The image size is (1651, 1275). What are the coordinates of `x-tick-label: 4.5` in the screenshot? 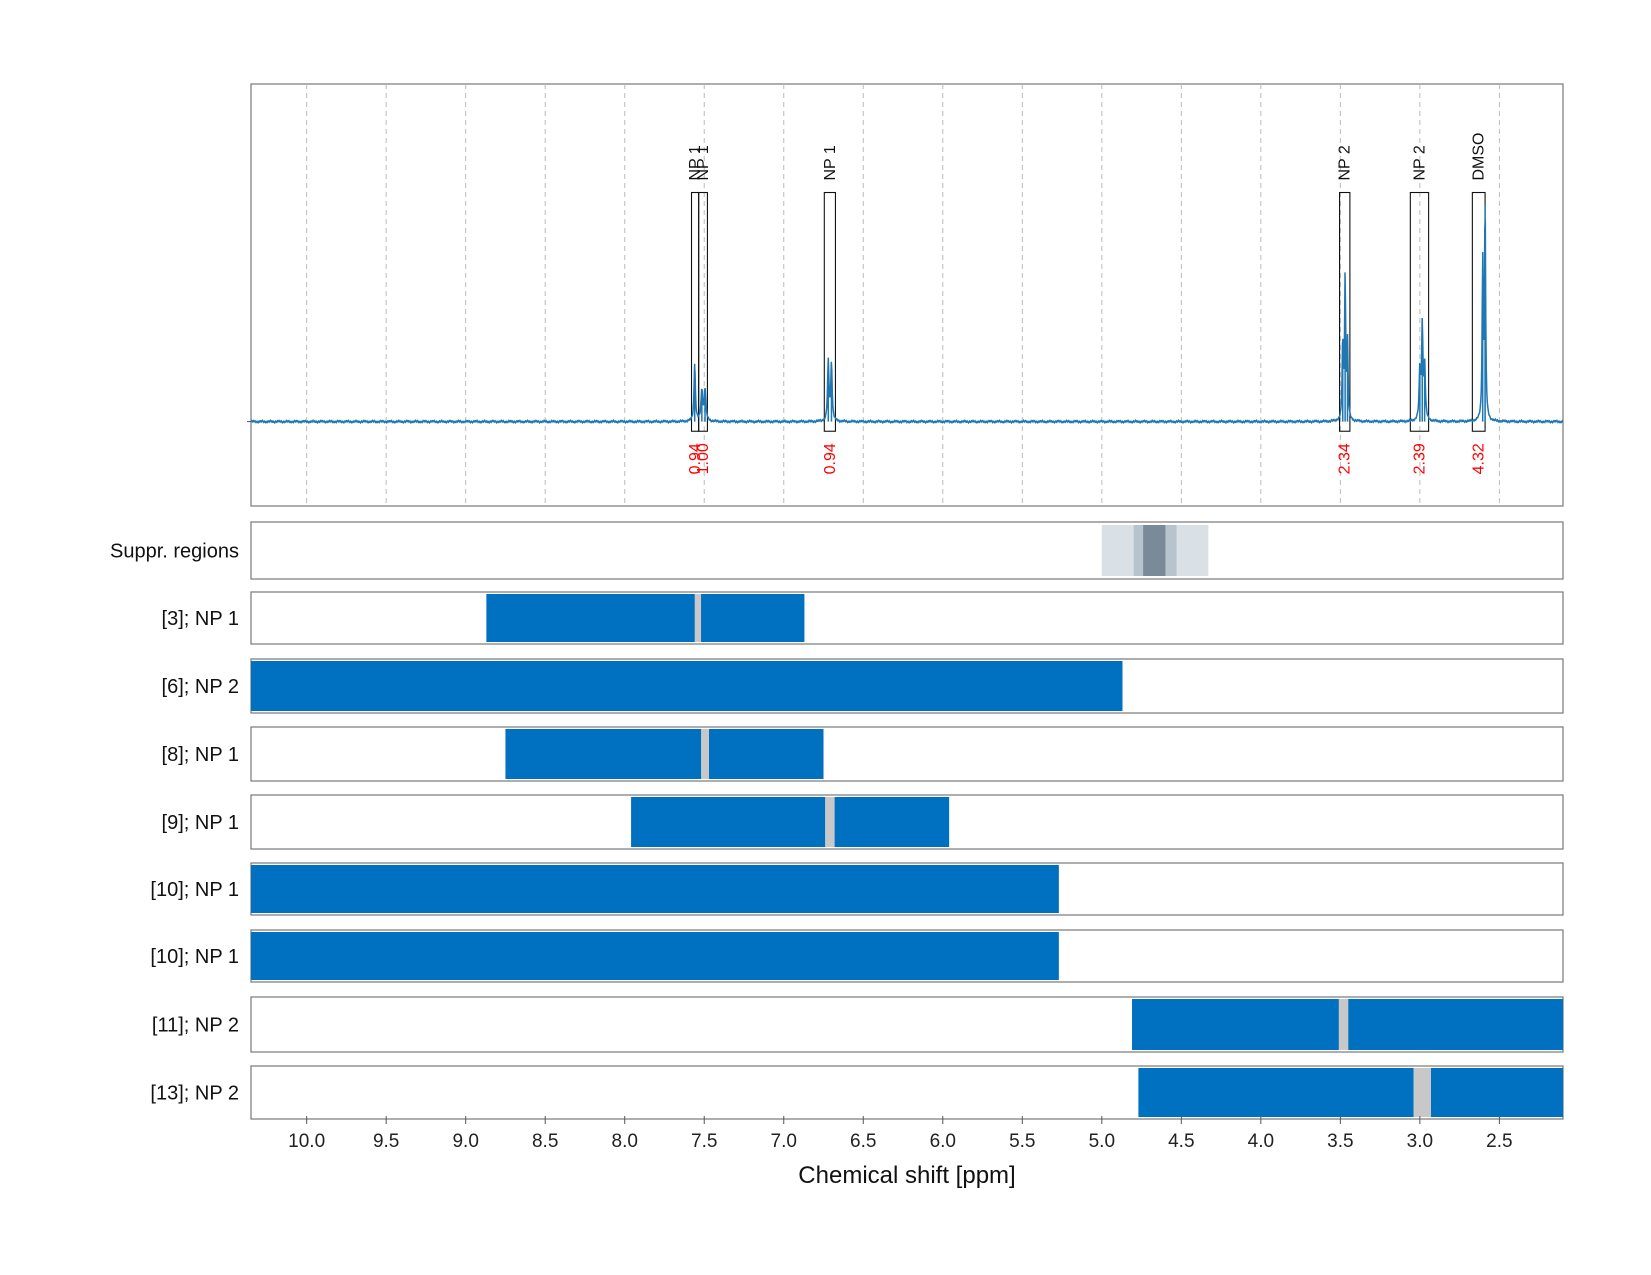 It's located at (1181, 1141).